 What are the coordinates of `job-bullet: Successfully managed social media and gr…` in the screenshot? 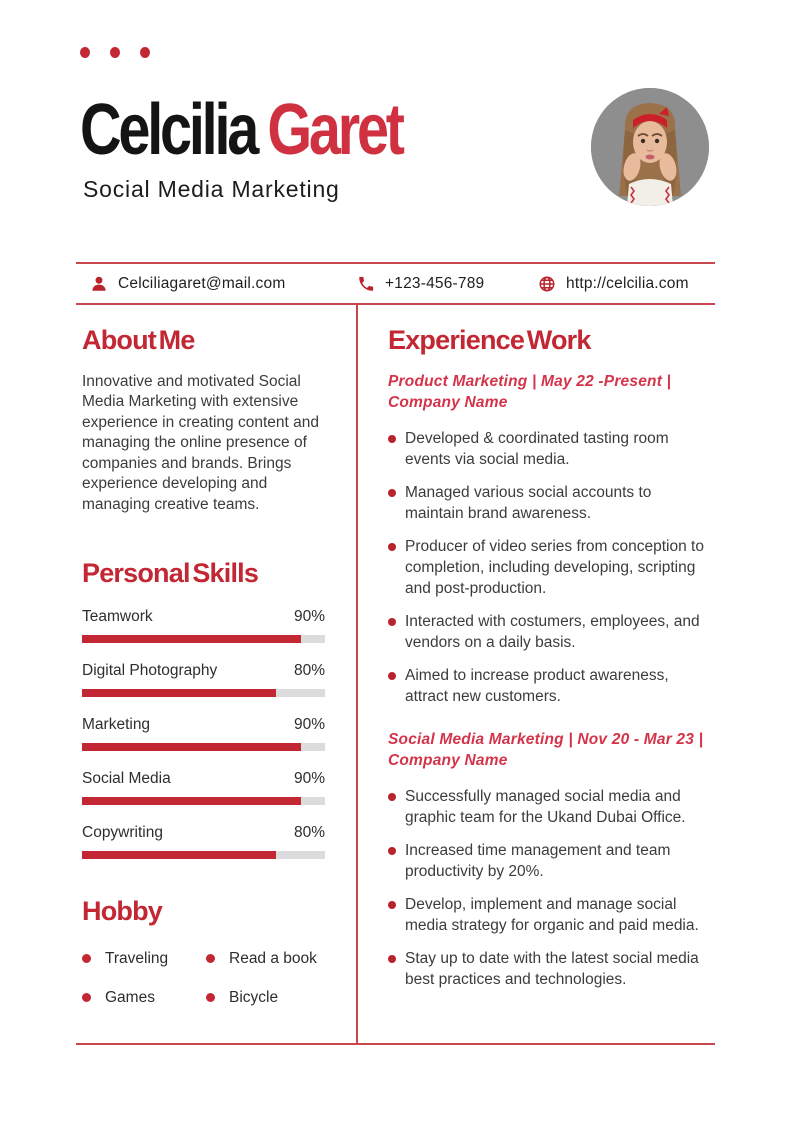 It's located at (550, 807).